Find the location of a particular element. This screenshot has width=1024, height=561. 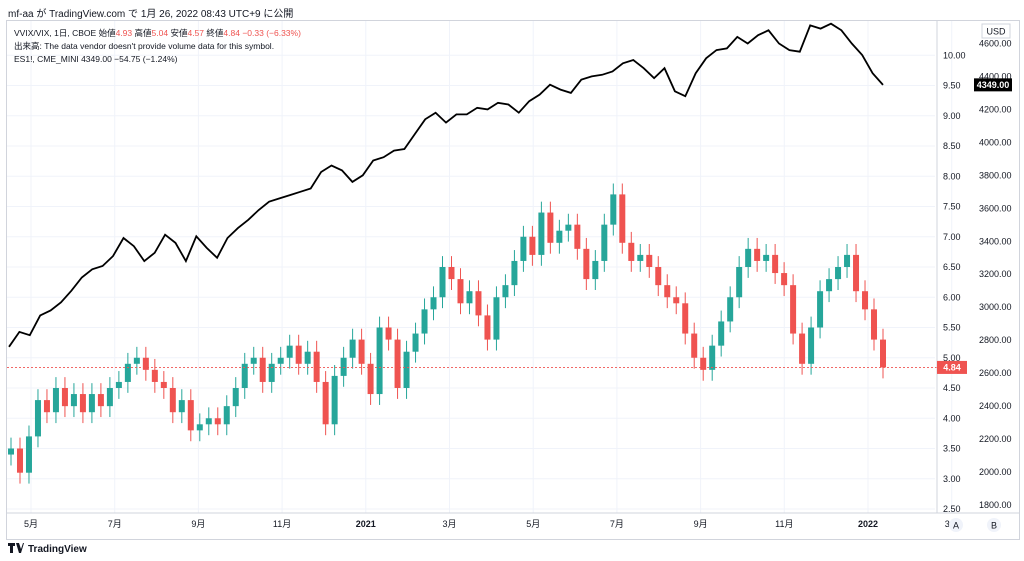

axis-button-a-label: A is located at coordinates (956, 526).